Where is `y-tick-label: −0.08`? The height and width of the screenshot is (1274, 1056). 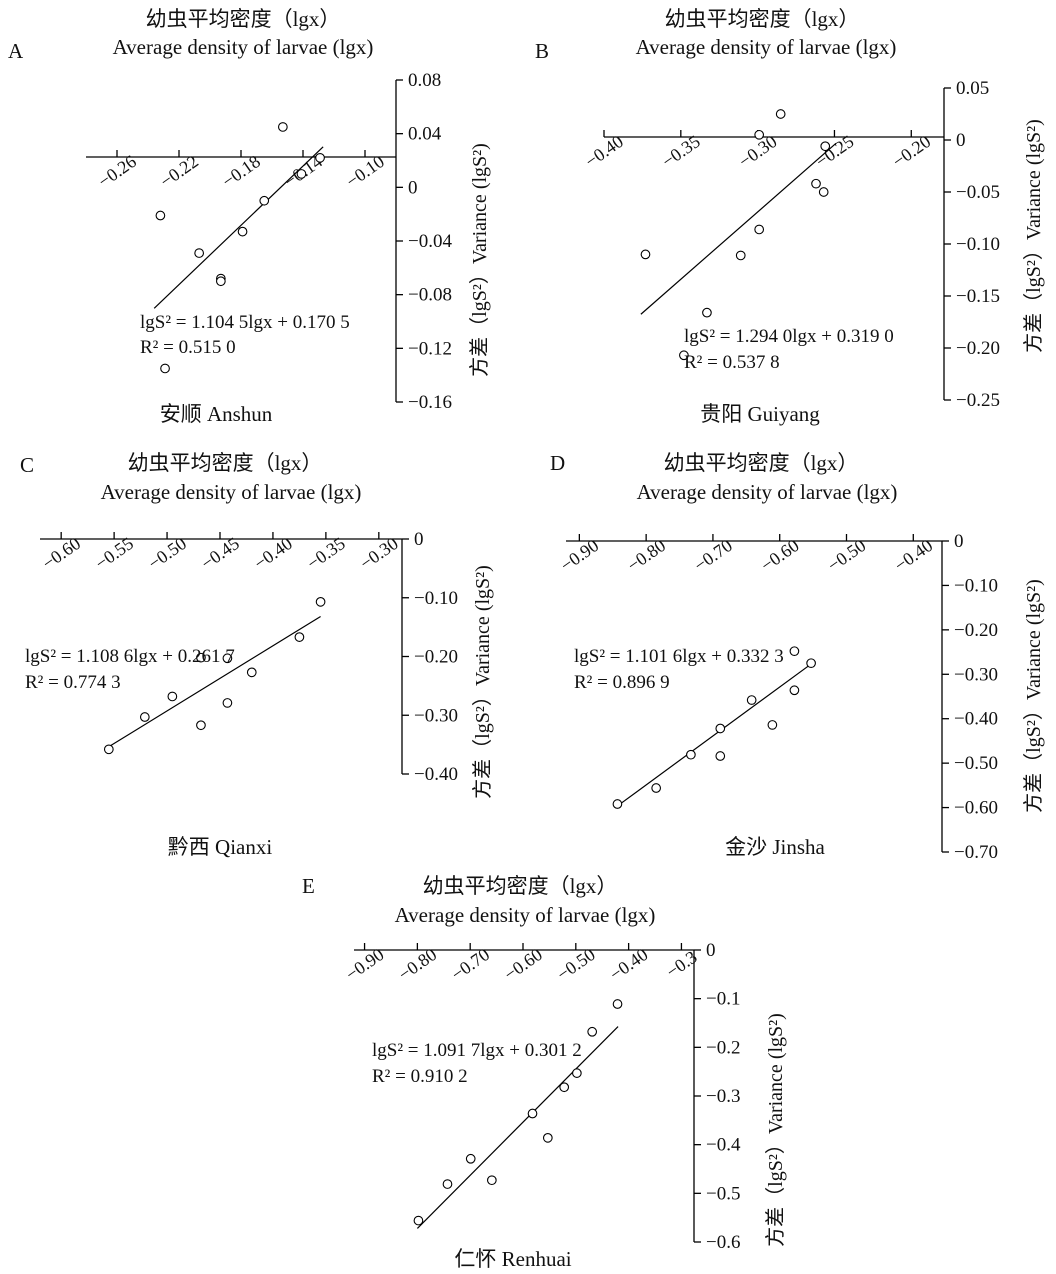
y-tick-label: −0.08 is located at coordinates (430, 295).